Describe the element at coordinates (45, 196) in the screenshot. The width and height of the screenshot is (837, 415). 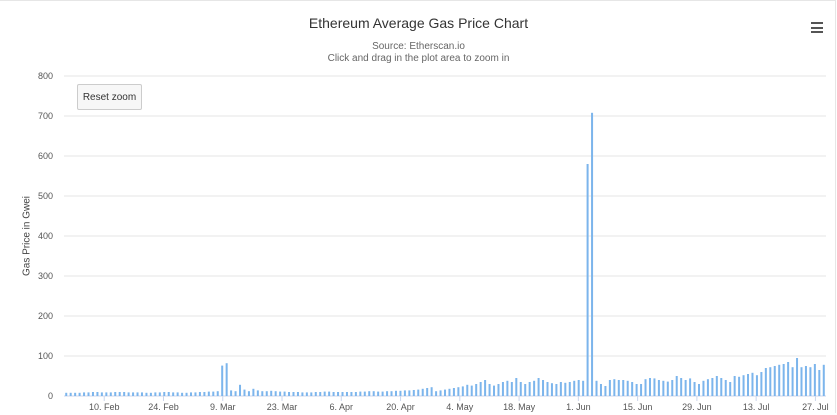
I see `y-tick-label: 500` at that location.